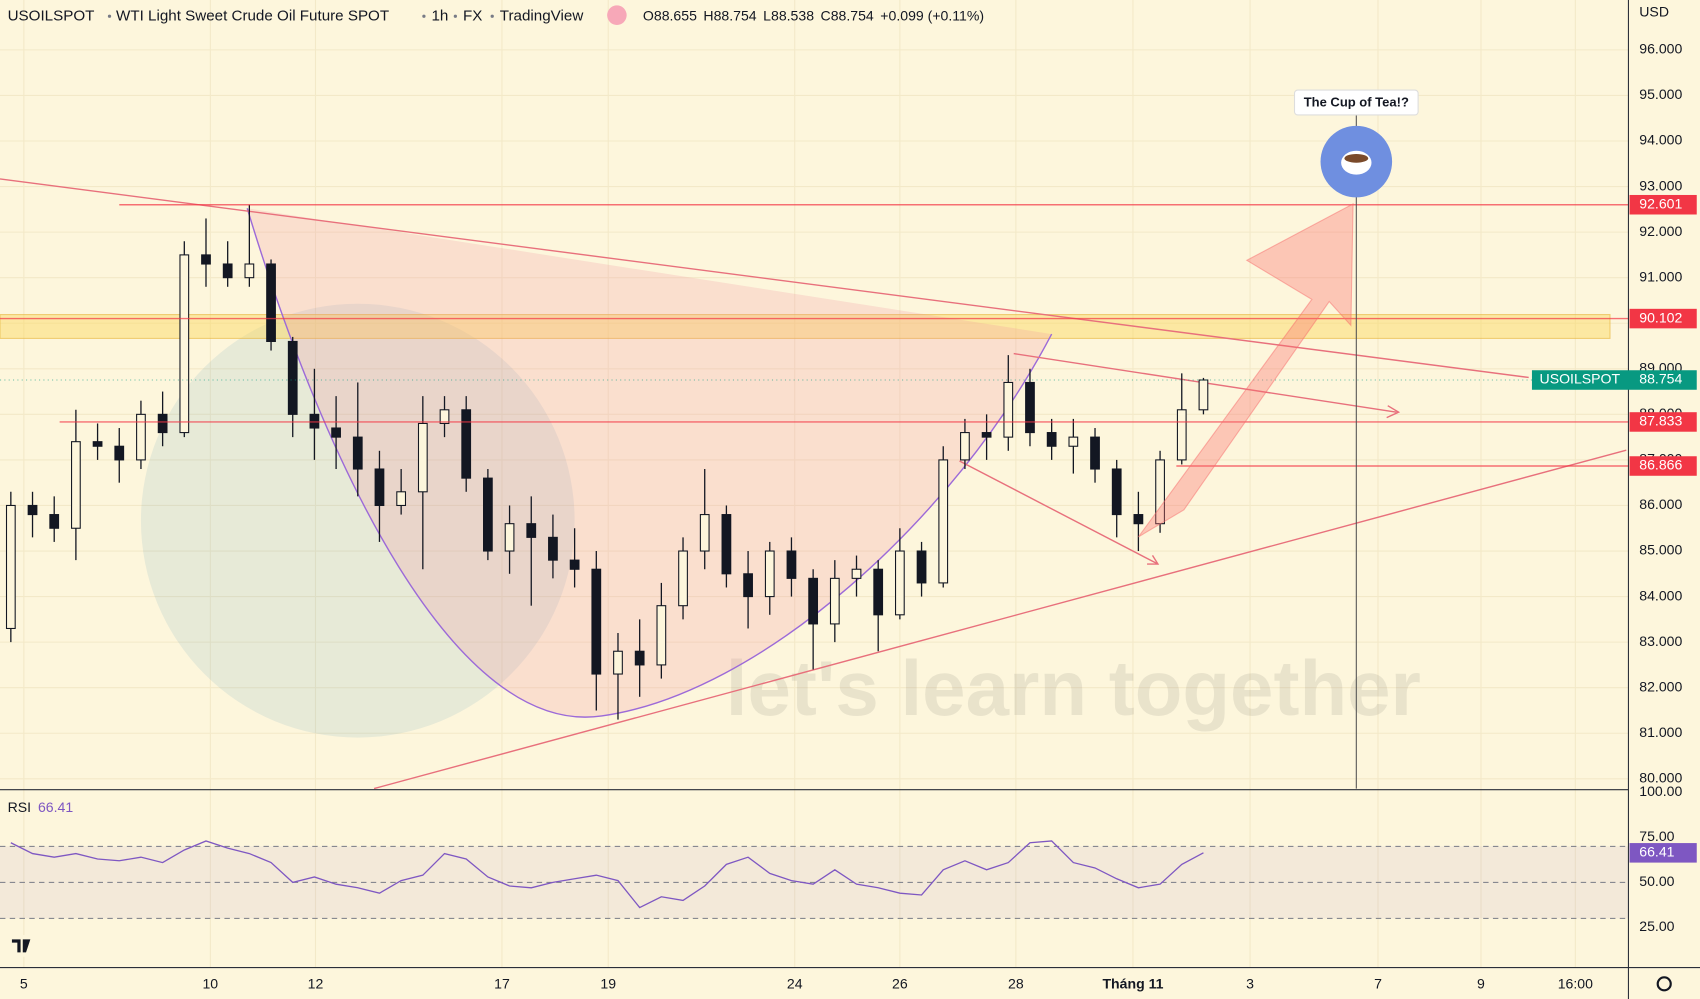 This screenshot has height=999, width=1700. Describe the element at coordinates (608, 984) in the screenshot. I see `x-tick-label: 19` at that location.